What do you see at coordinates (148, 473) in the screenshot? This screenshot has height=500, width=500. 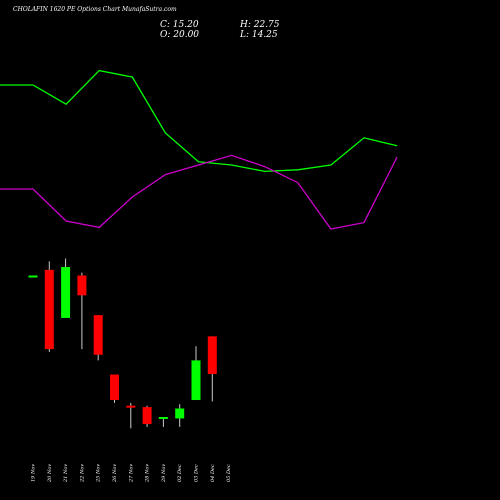 I see `x-tick-label: 28 Nov` at bounding box center [148, 473].